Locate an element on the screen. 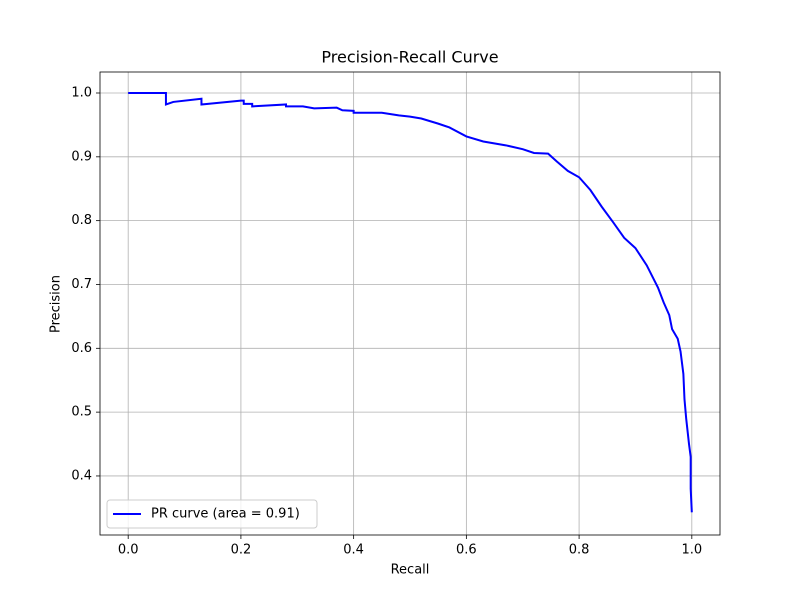 The width and height of the screenshot is (800, 600). y-tick-label: 0.9 is located at coordinates (81, 156).